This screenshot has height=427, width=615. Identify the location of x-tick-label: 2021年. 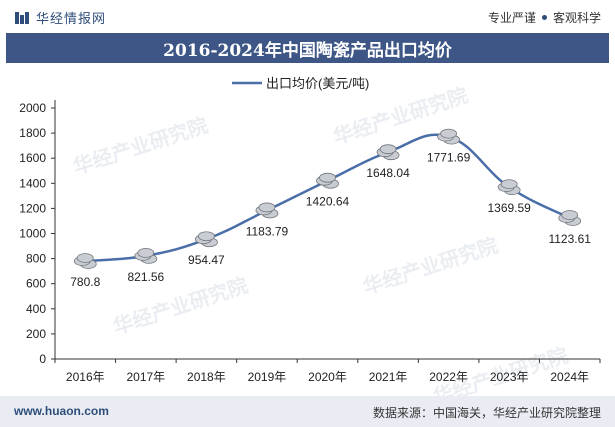
(388, 377).